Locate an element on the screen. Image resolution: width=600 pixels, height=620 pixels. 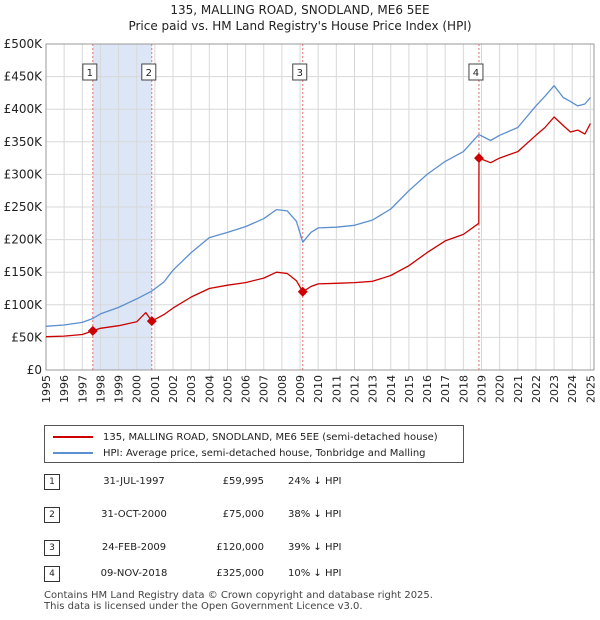
x-tick-label: 2002 is located at coordinates (173, 389).